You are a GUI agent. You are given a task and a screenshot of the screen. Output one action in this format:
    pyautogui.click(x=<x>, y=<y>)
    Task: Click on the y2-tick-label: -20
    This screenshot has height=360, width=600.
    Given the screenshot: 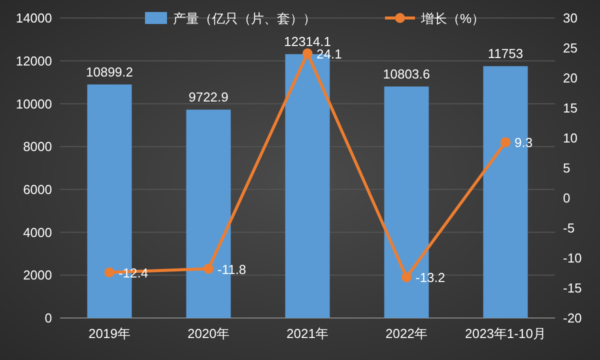 What is the action you would take?
    pyautogui.click(x=572, y=318)
    